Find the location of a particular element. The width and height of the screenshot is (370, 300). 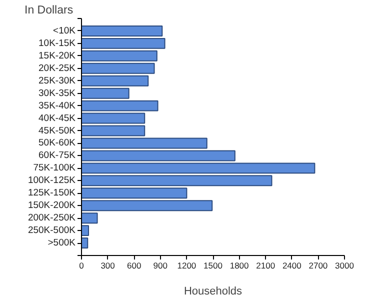

y-tick-label: 100K-125K is located at coordinates (52, 180).